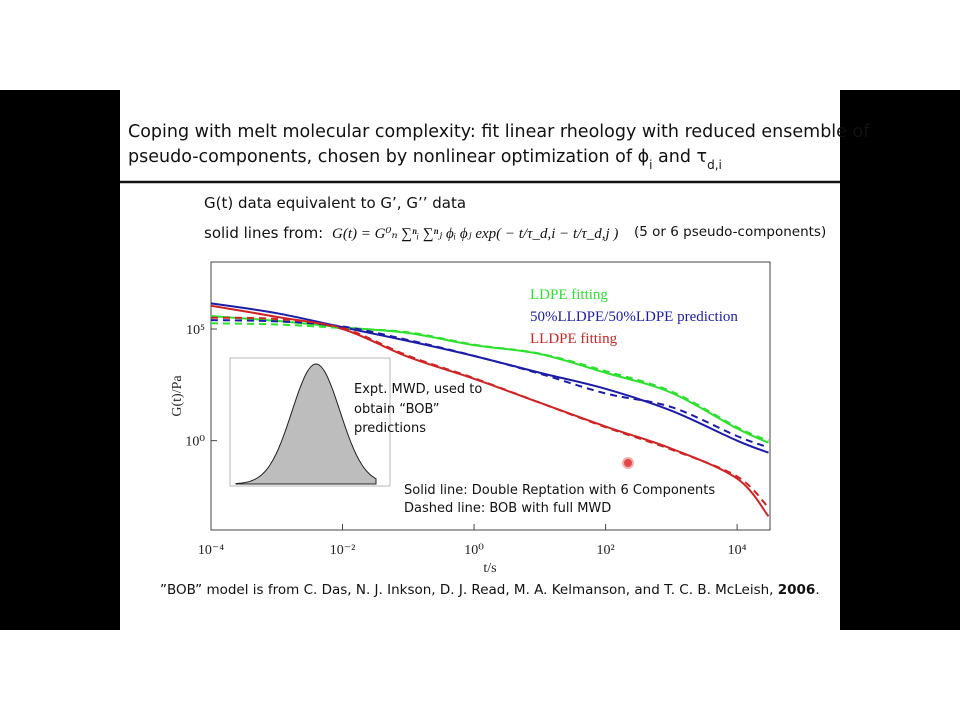  I want to click on text-line: G(t) data equivalent to G’, G’’ data, so click(335, 203).